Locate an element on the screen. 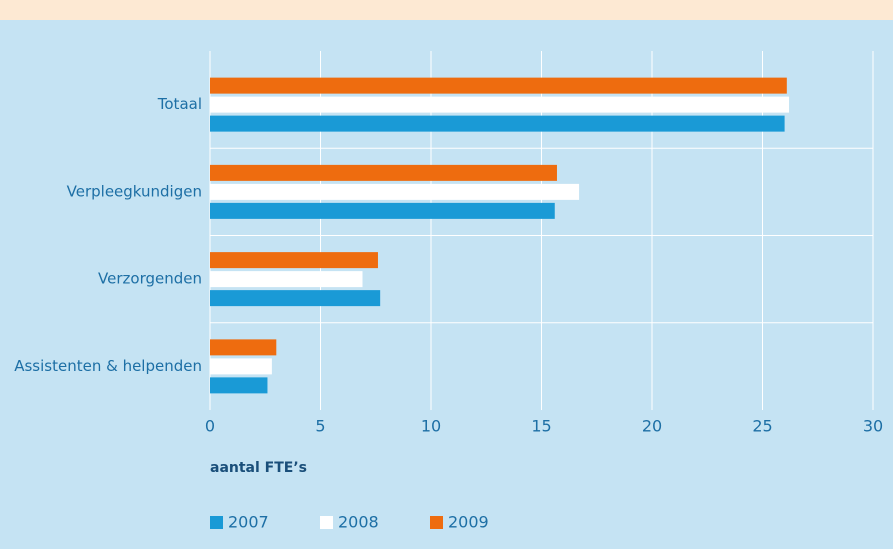 The height and width of the screenshot is (549, 893). header-band is located at coordinates (446, 10).